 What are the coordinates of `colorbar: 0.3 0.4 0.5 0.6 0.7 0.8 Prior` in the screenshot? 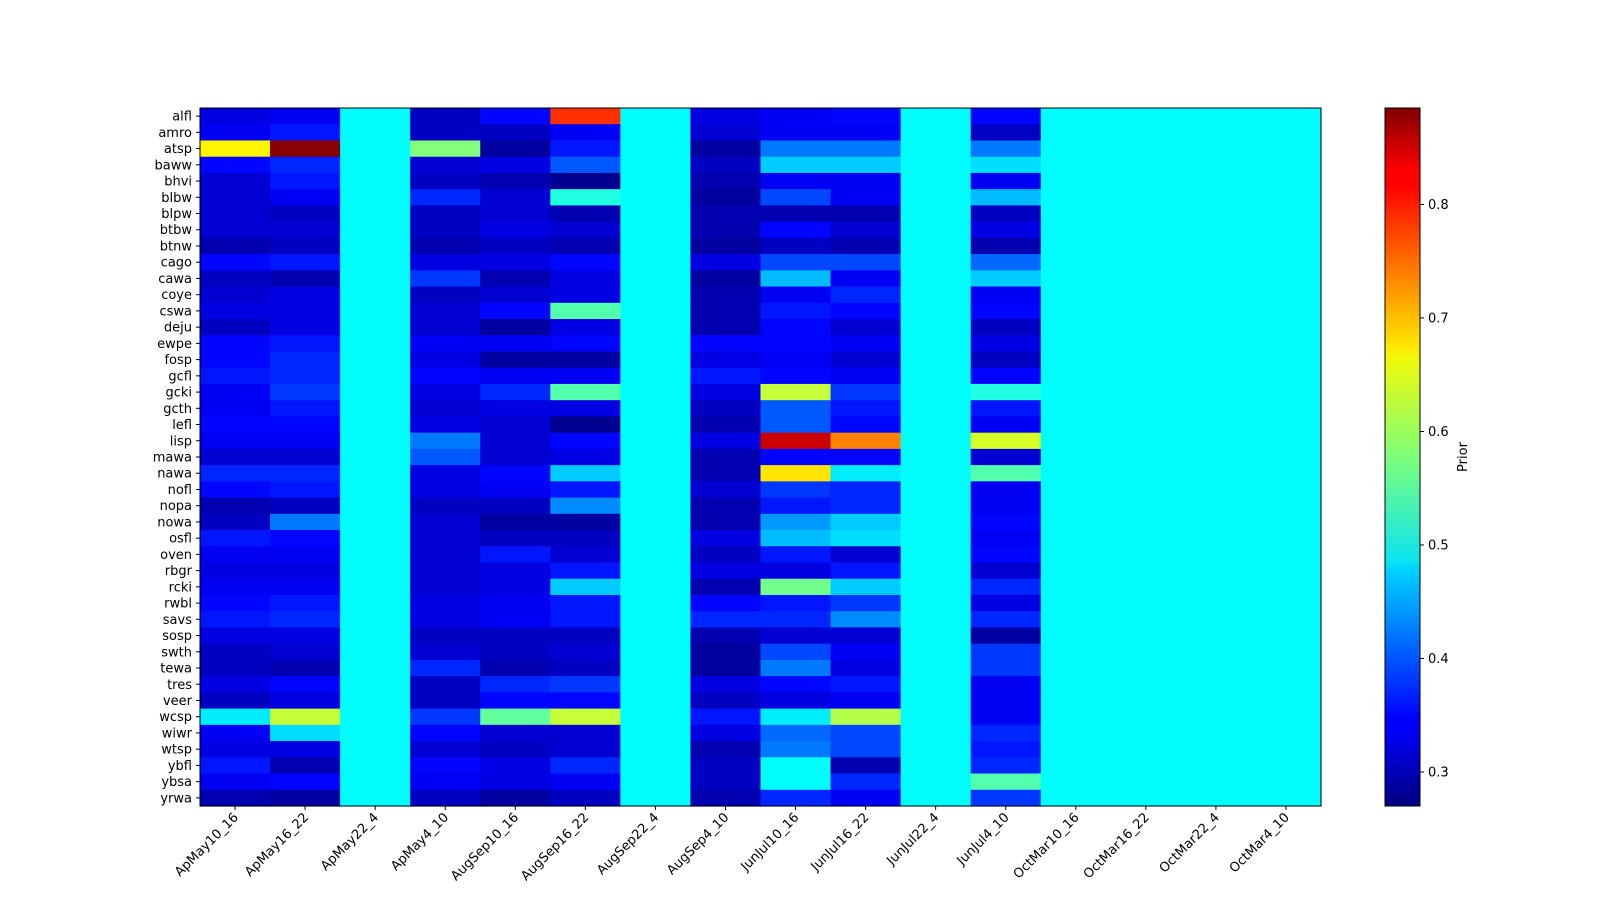 It's located at (1427, 457).